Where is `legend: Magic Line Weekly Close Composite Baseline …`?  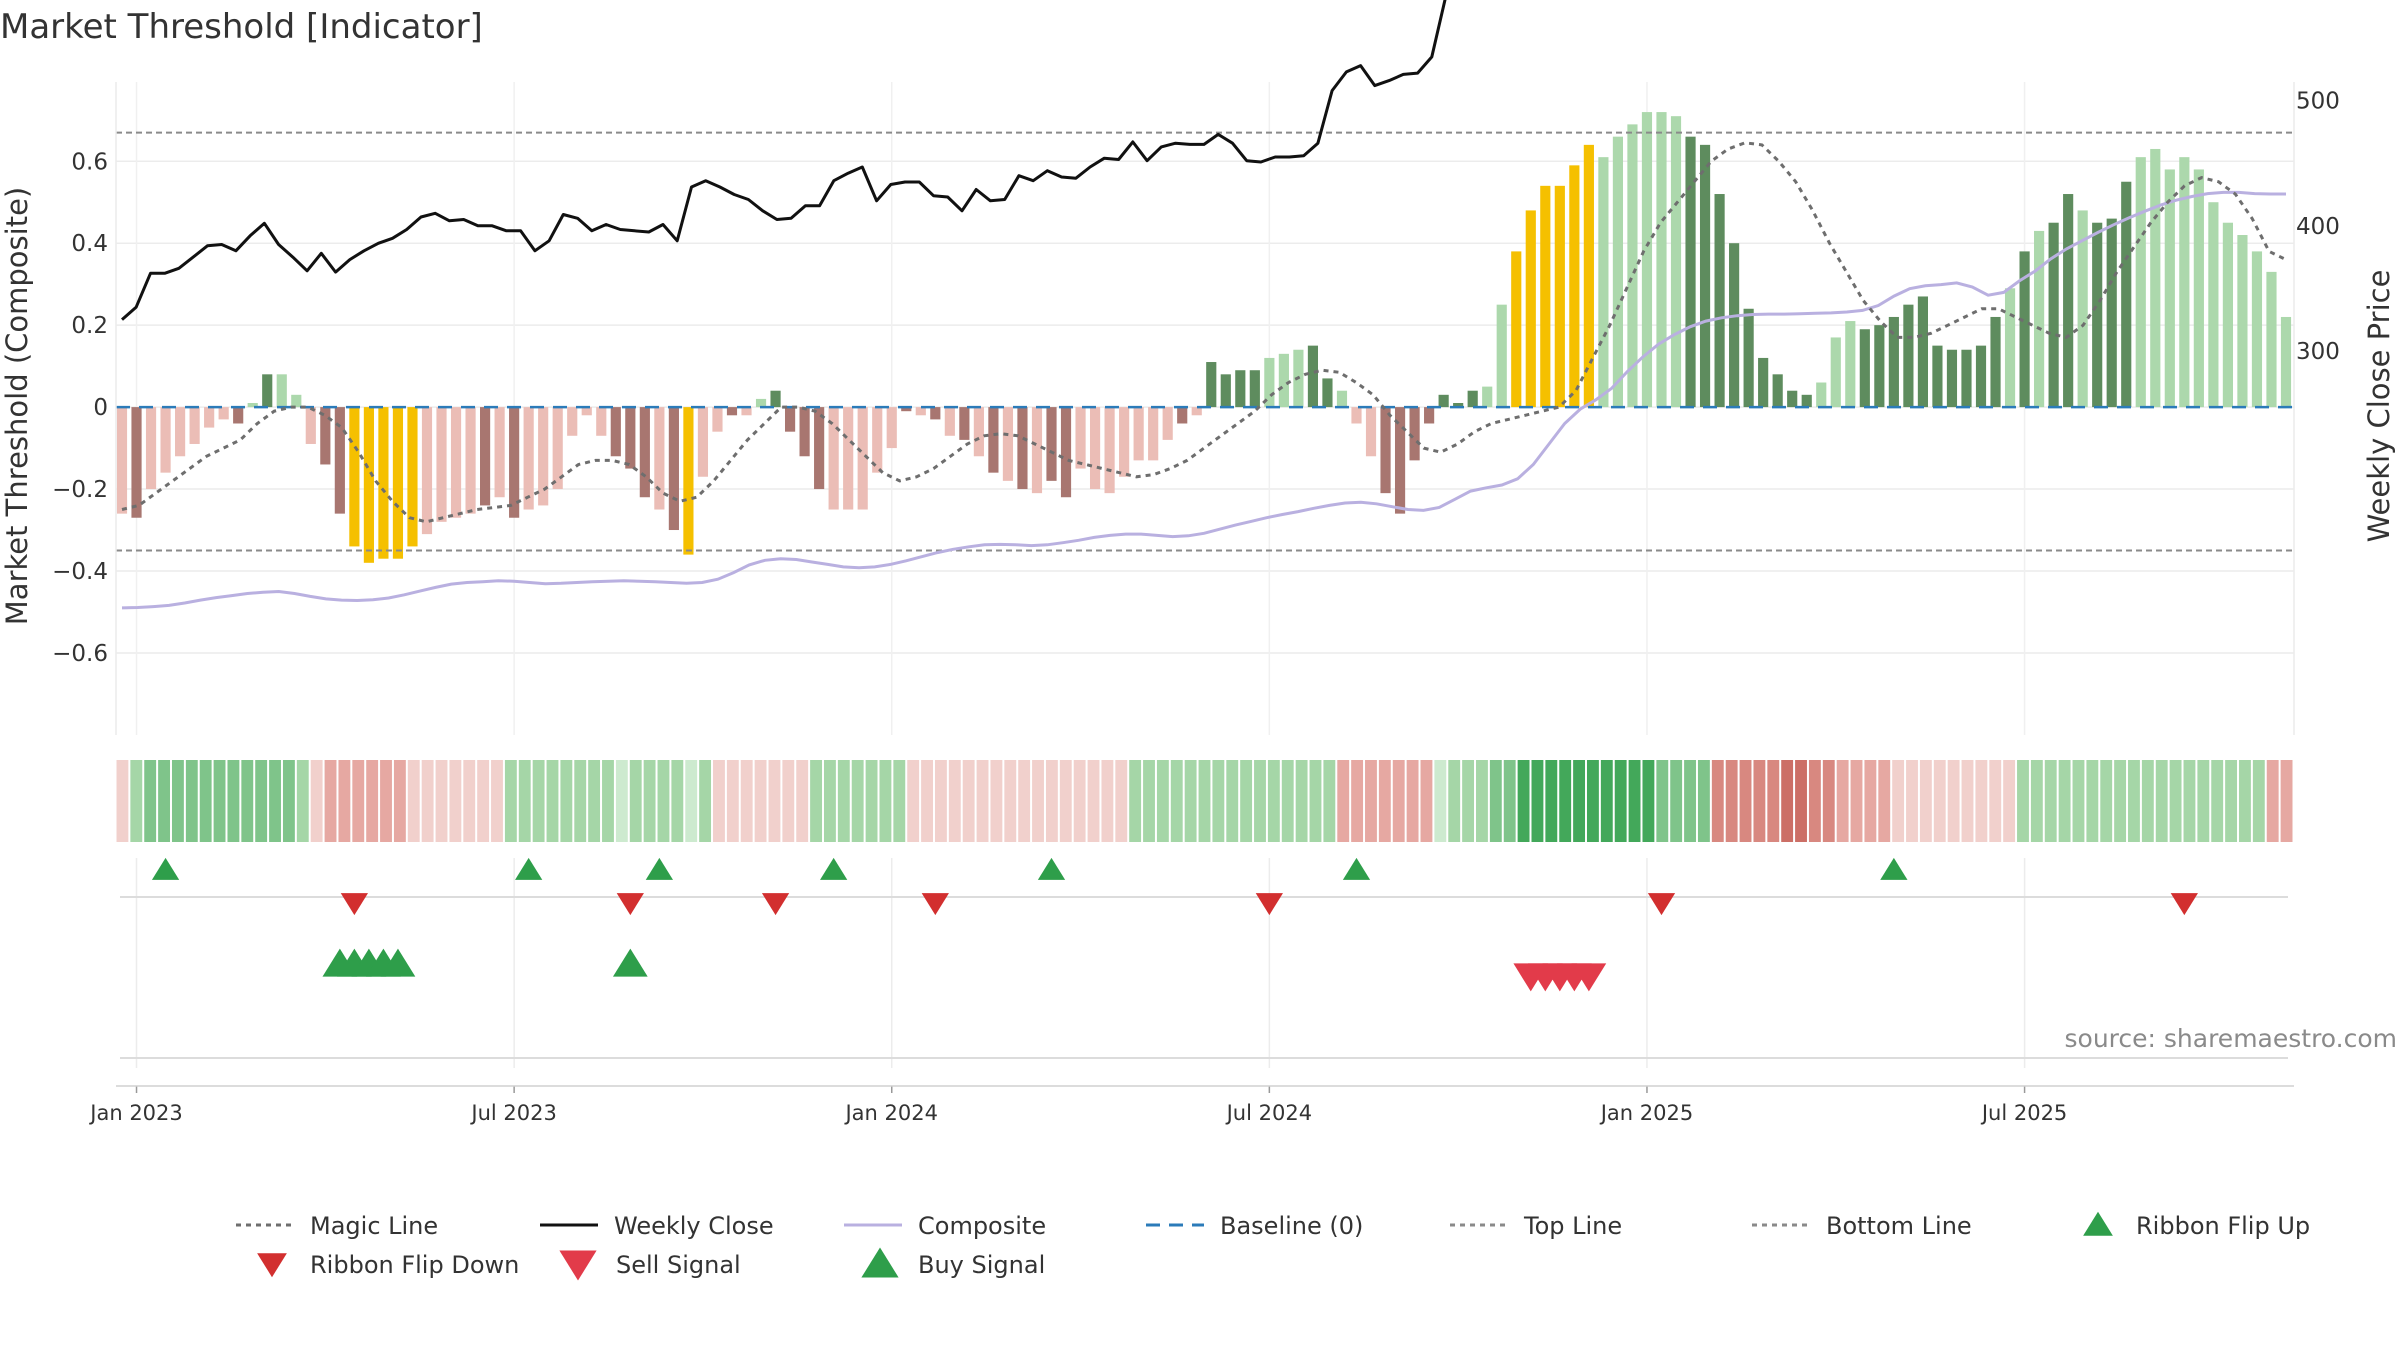 legend: Magic Line Weekly Close Composite Baseline … is located at coordinates (1273, 1246).